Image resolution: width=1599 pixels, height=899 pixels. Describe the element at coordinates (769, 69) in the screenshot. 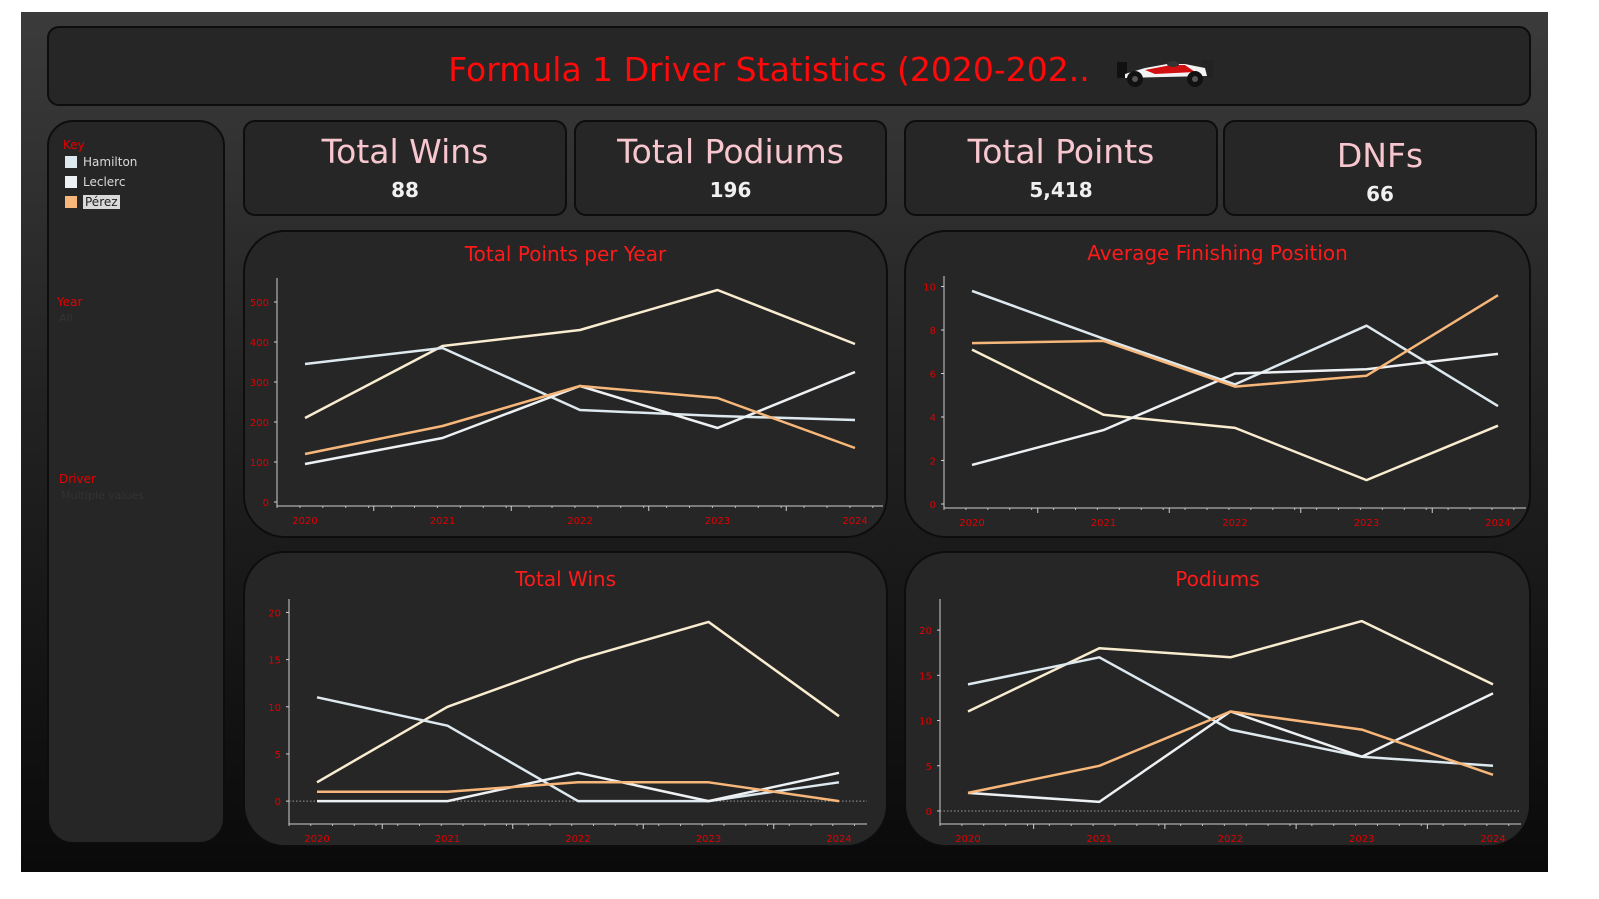

I see `page-title: Formula 1 Driver Statistics (2020-202..` at that location.